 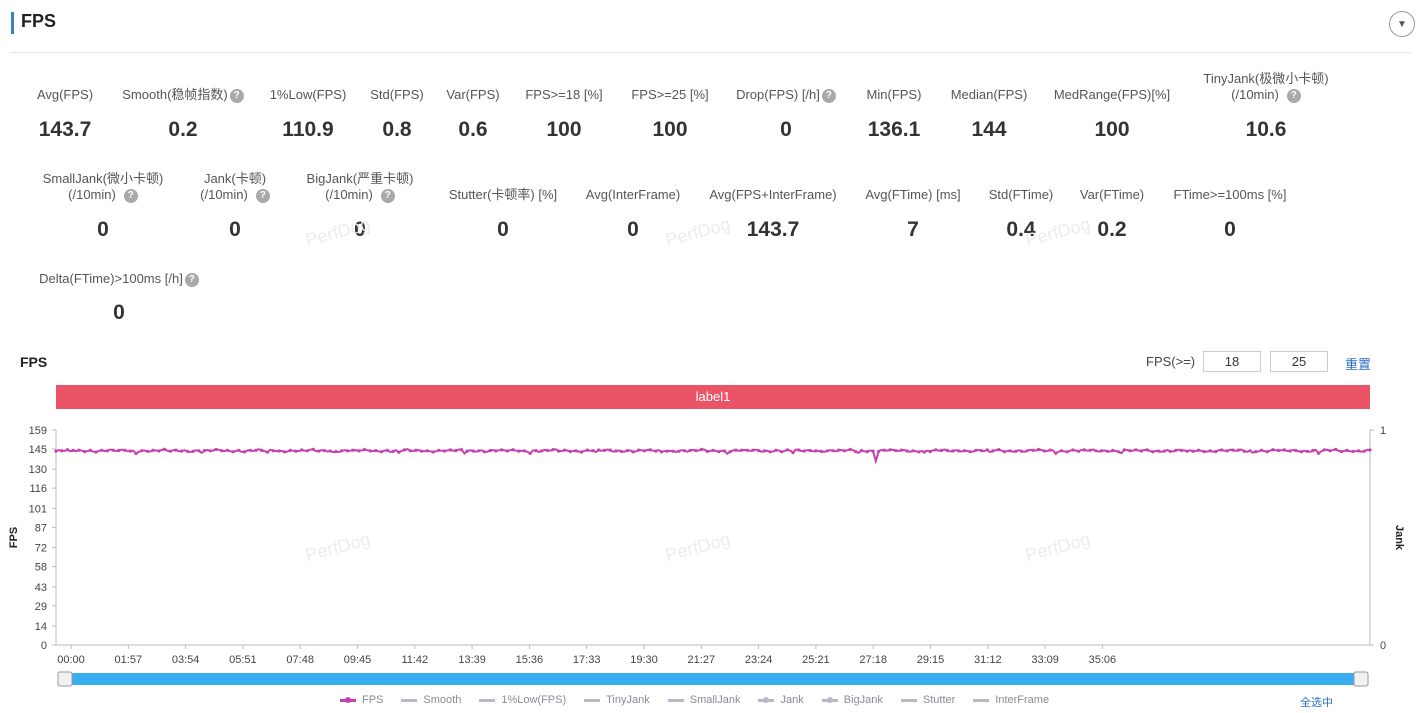 I want to click on legend-item-stutter: Stutter, so click(x=927, y=700).